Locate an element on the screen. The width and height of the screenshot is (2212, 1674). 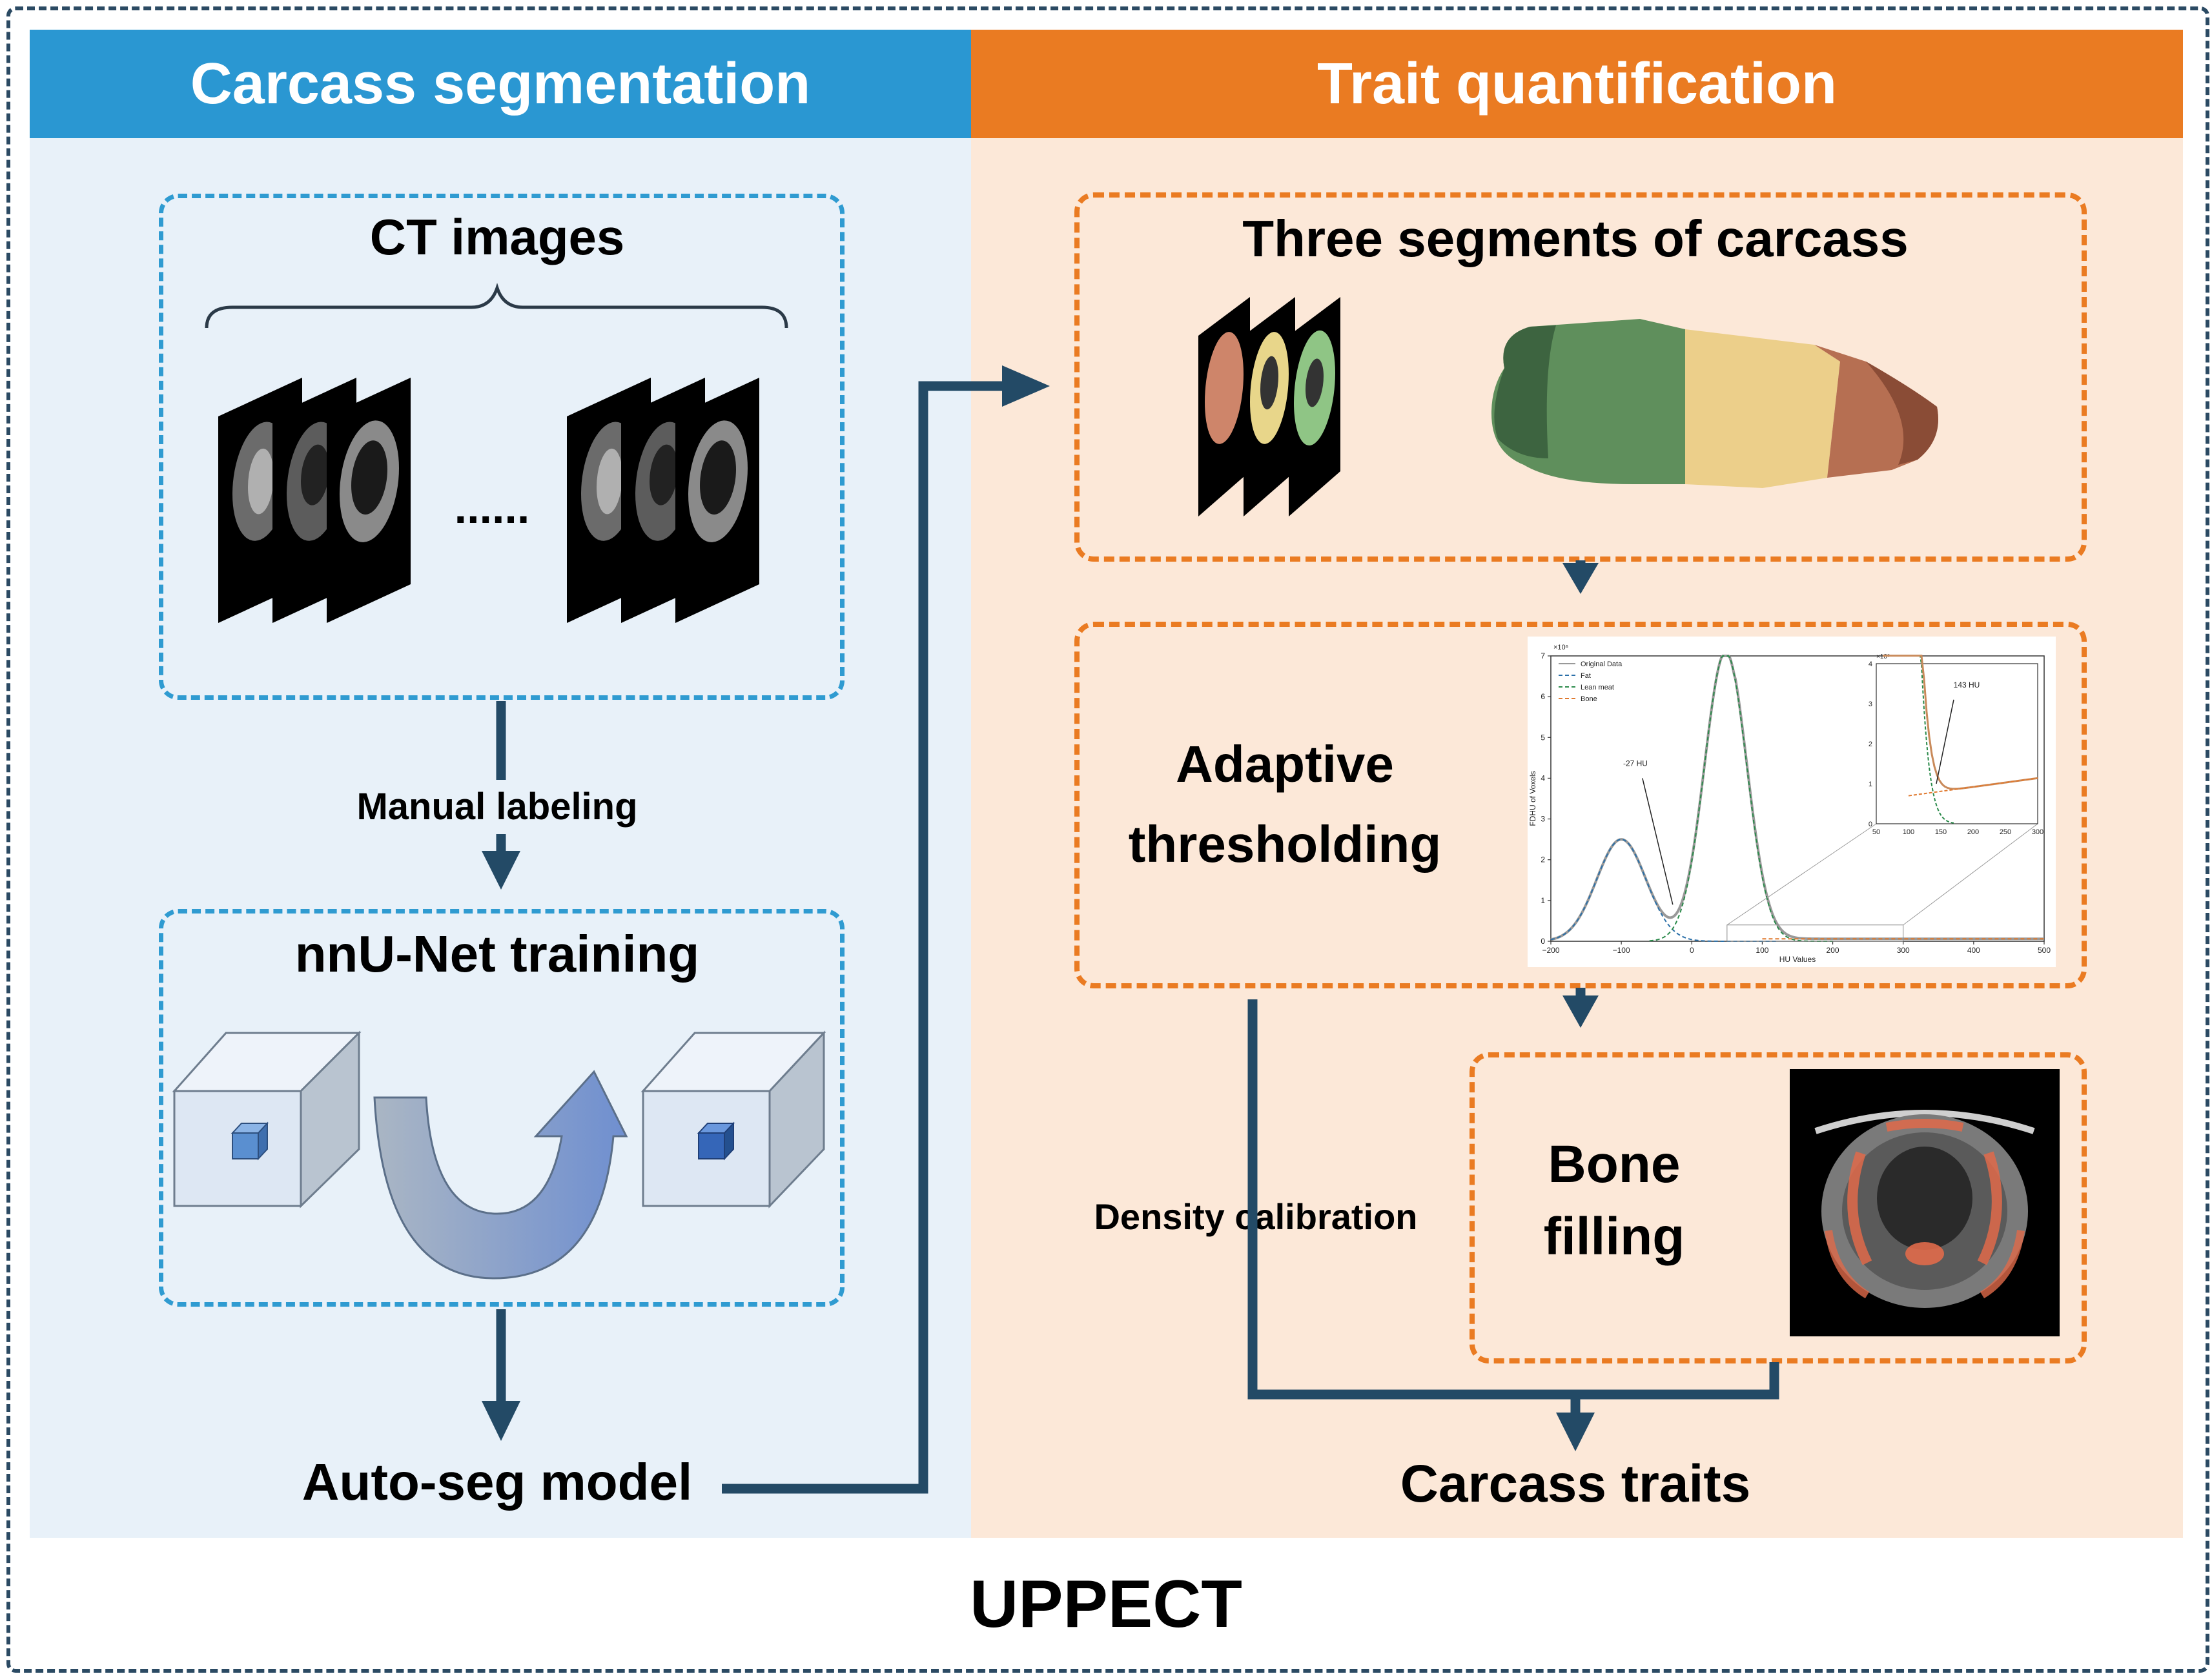
arrowhead-nnunet is located at coordinates (501, 870).